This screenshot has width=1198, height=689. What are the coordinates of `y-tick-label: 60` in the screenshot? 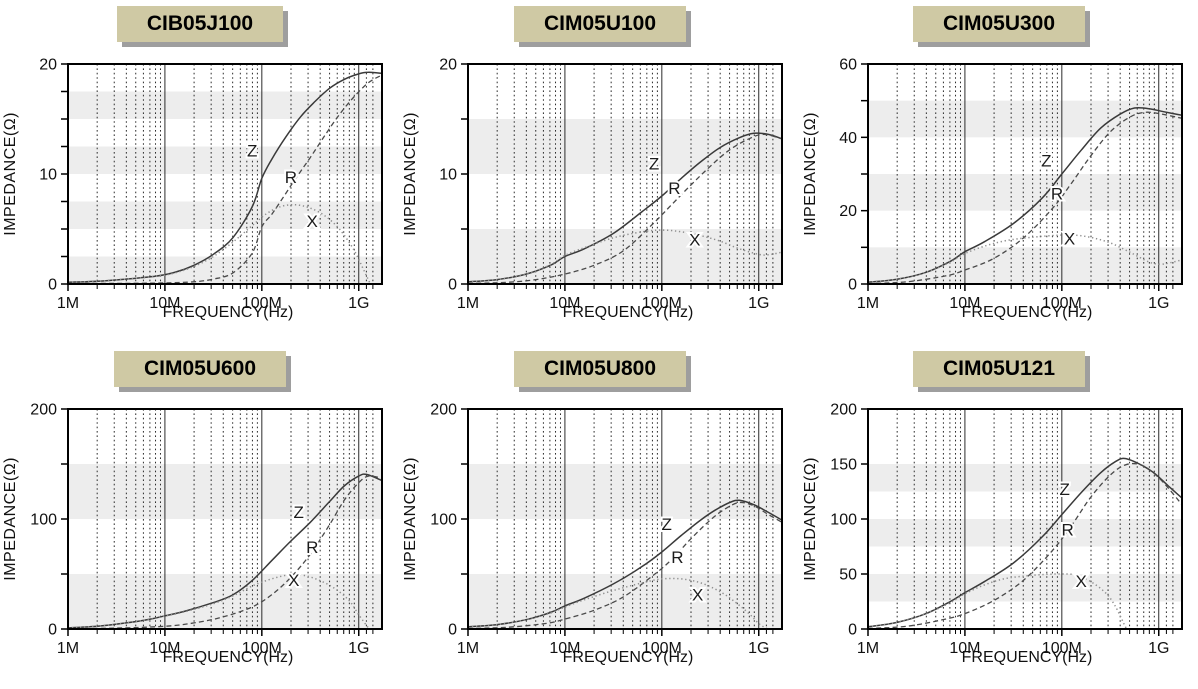 It's located at (848, 65).